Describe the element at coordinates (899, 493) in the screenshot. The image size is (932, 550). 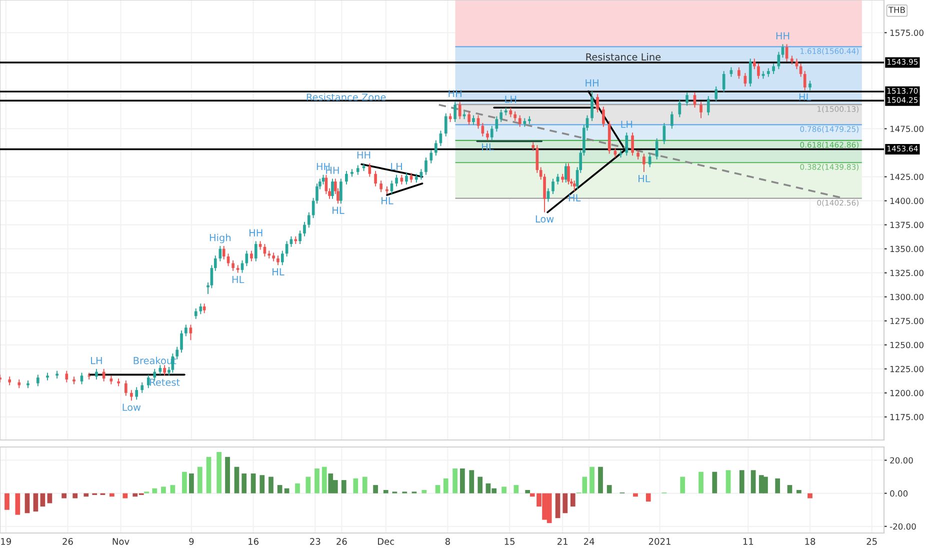
I see `y-tick-label: 0.00` at that location.